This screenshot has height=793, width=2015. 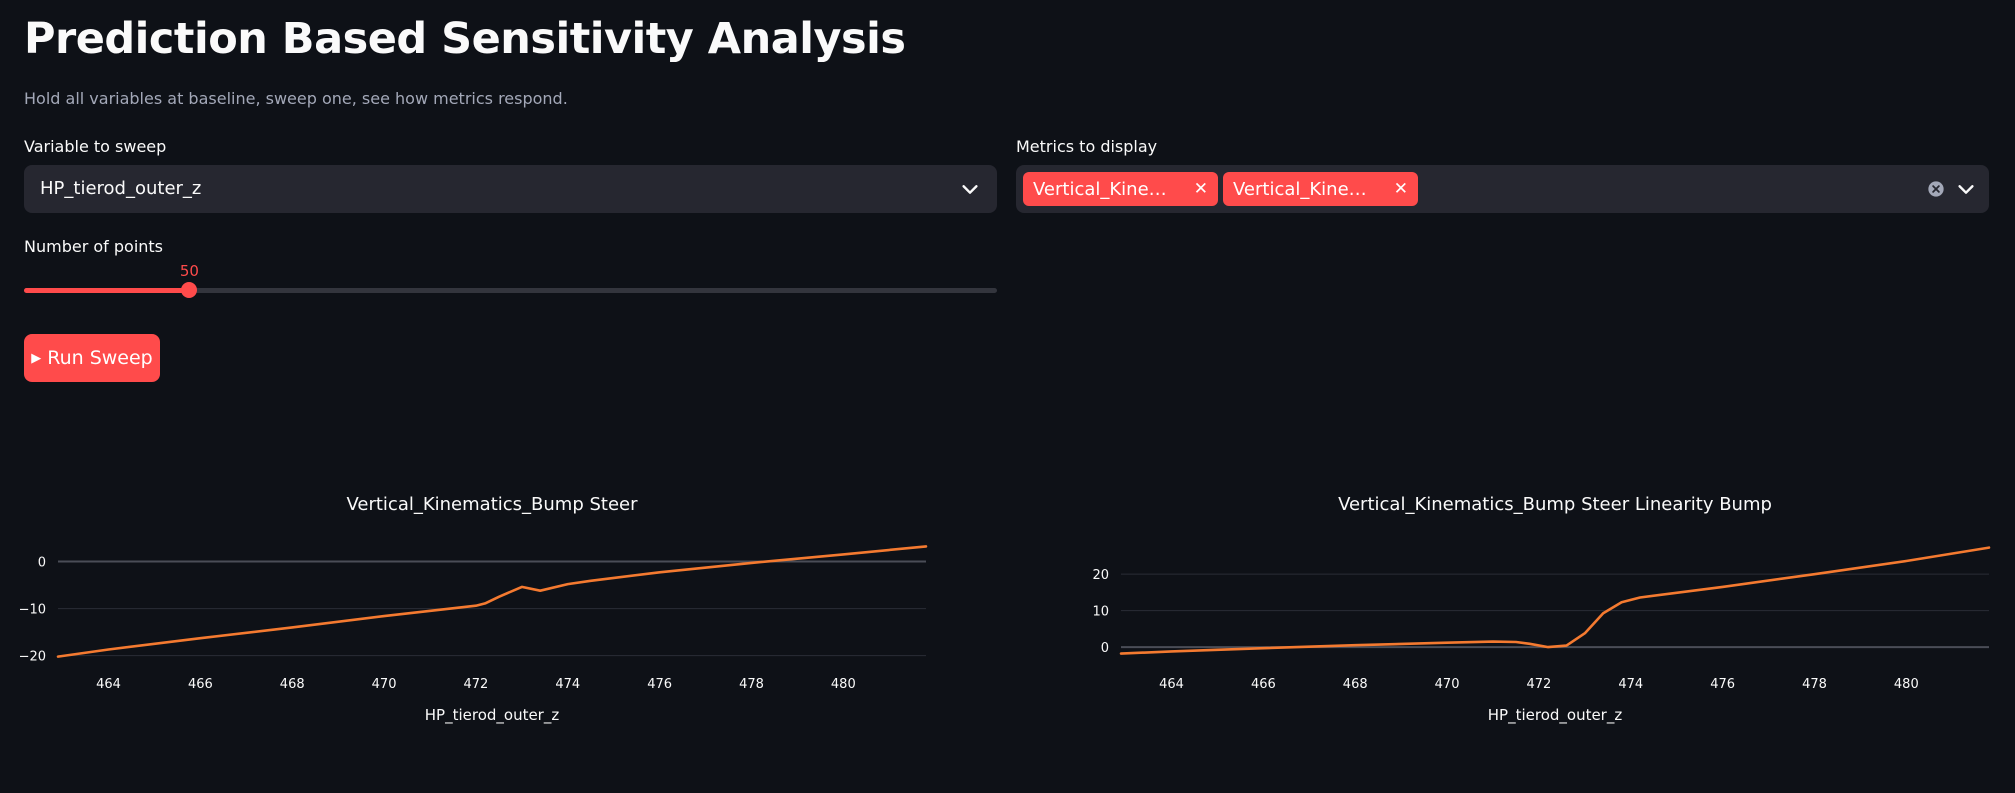 I want to click on run-sweep-button: ▶ Run Sweep, so click(x=92, y=358).